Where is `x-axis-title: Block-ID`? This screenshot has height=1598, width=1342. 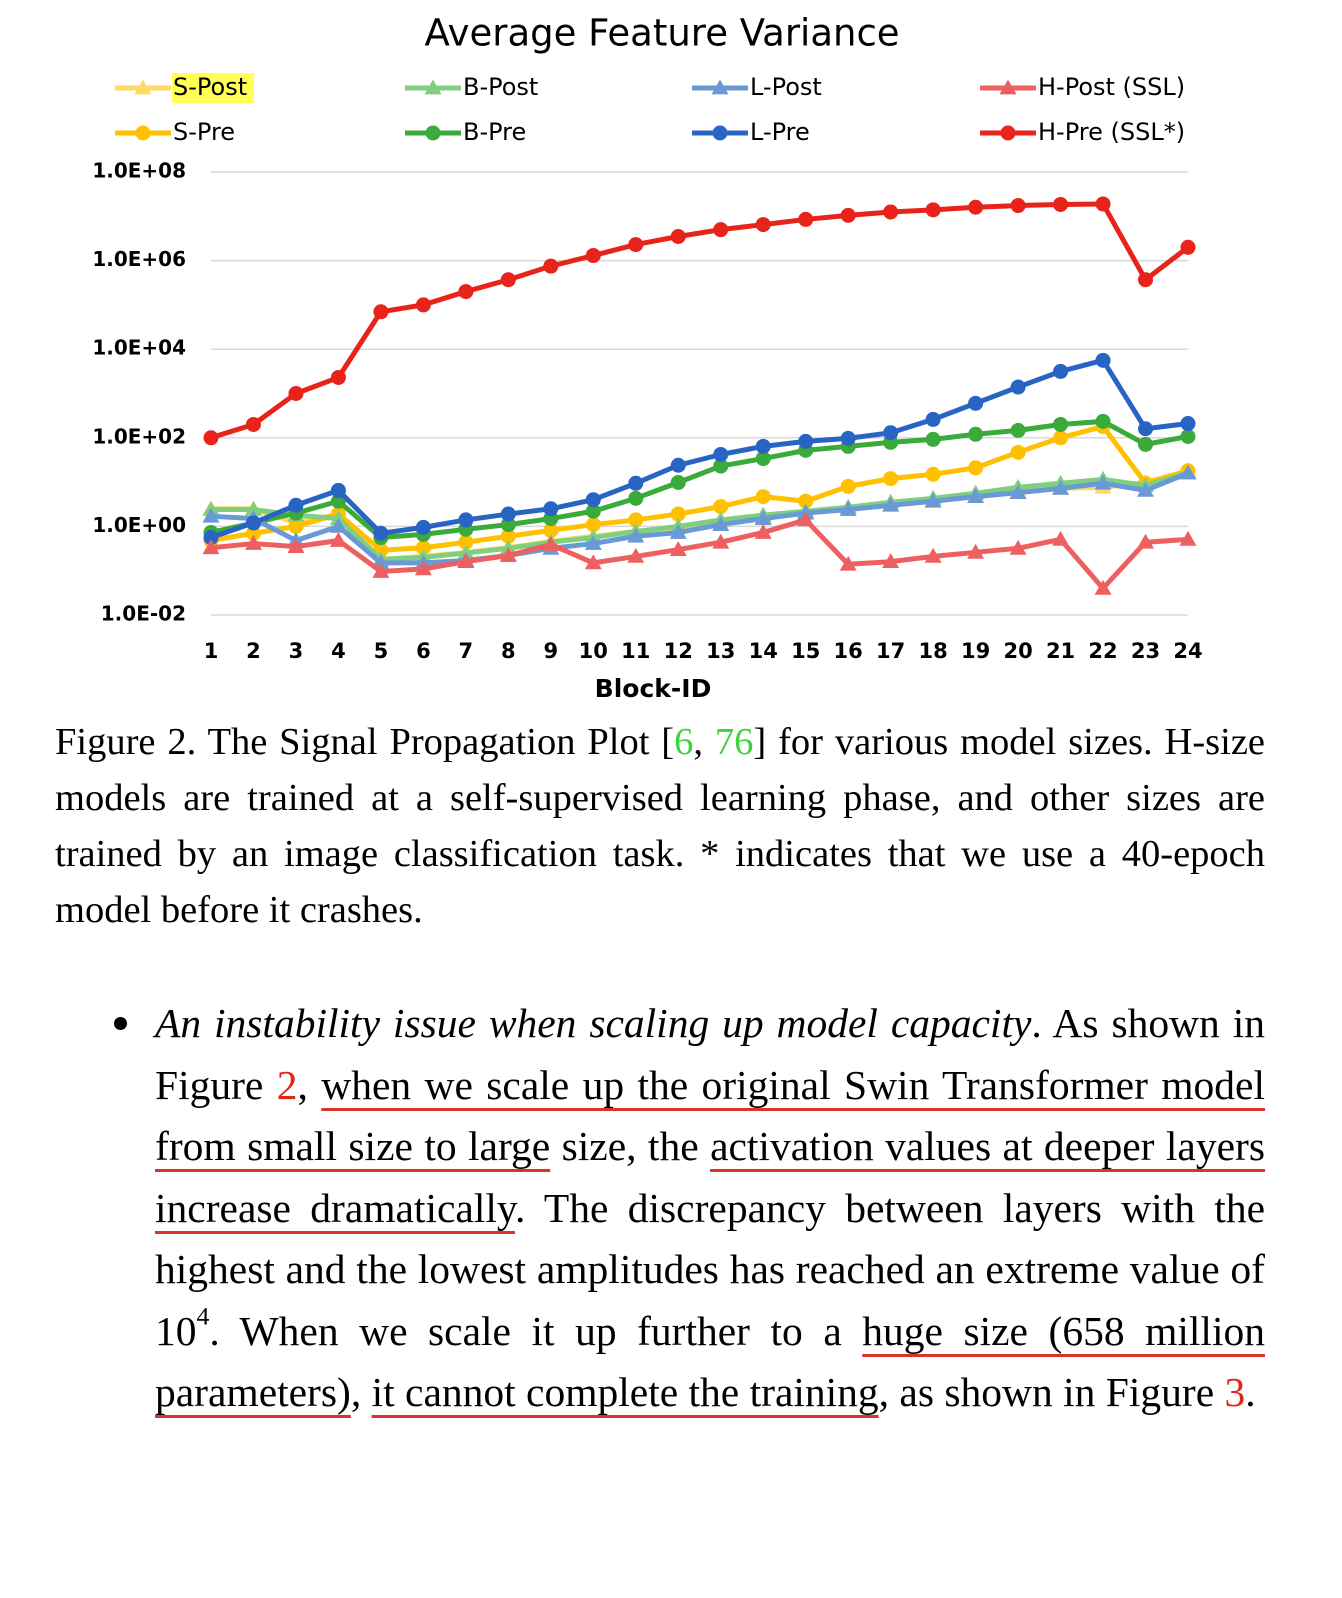
x-axis-title: Block-ID is located at coordinates (653, 688).